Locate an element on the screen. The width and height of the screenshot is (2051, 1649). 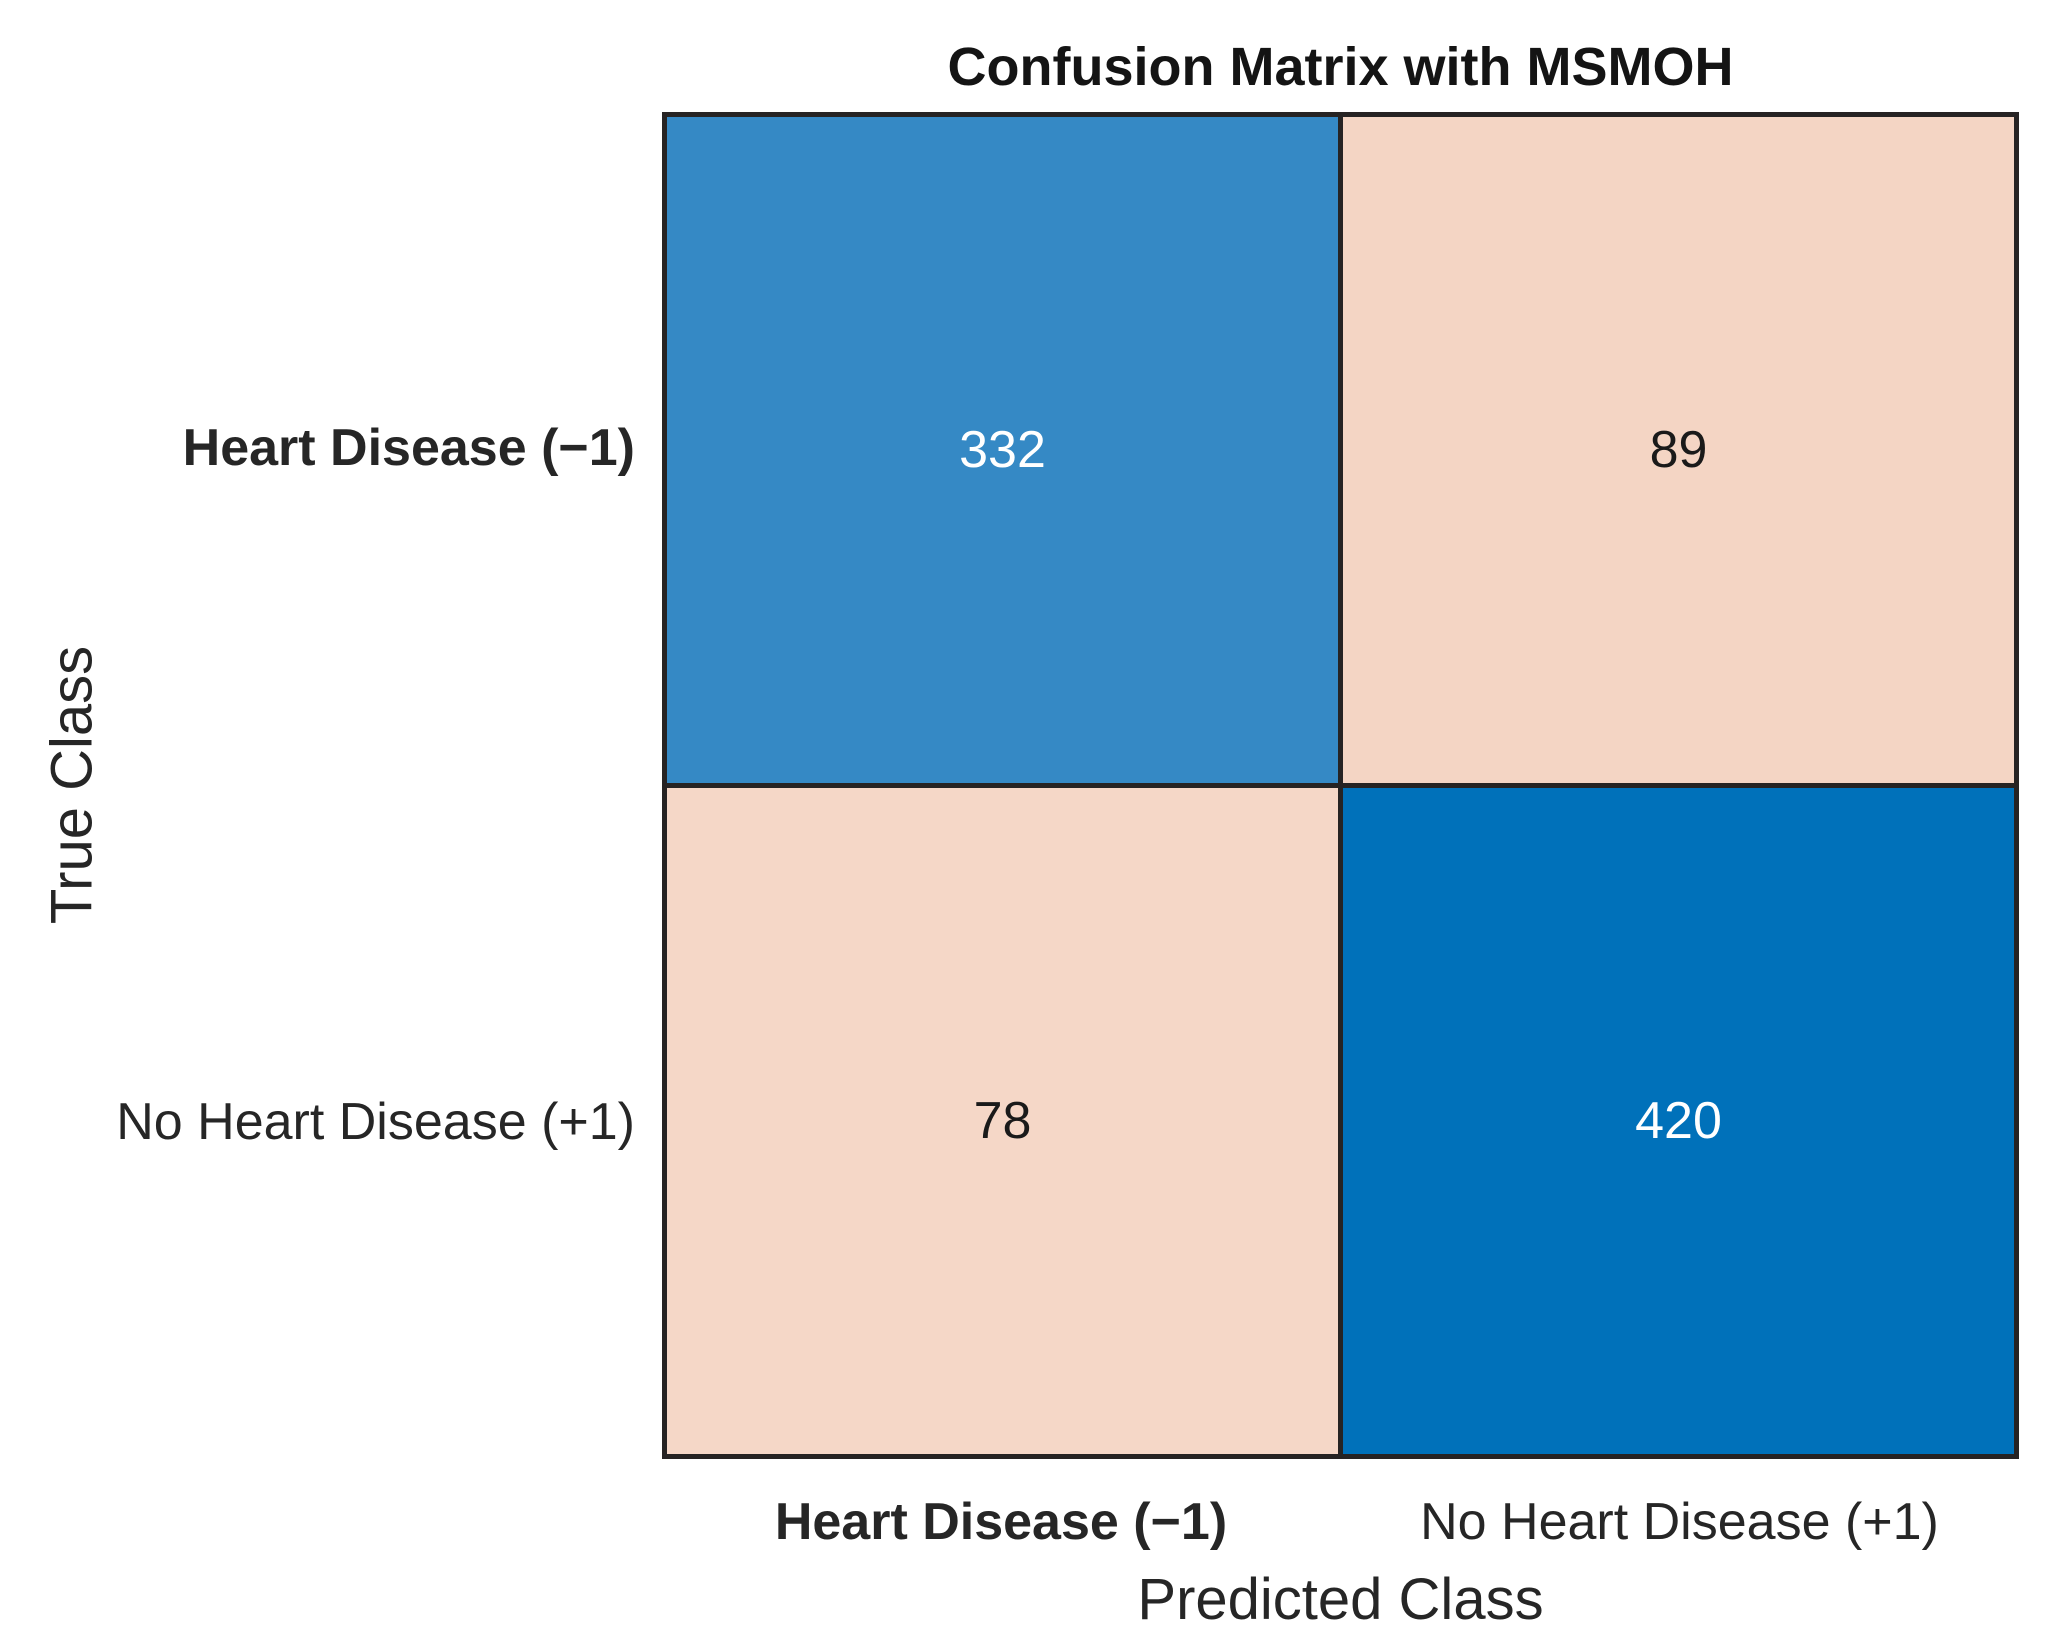
x-axis-label: Predicted Class is located at coordinates (1340, 1599).